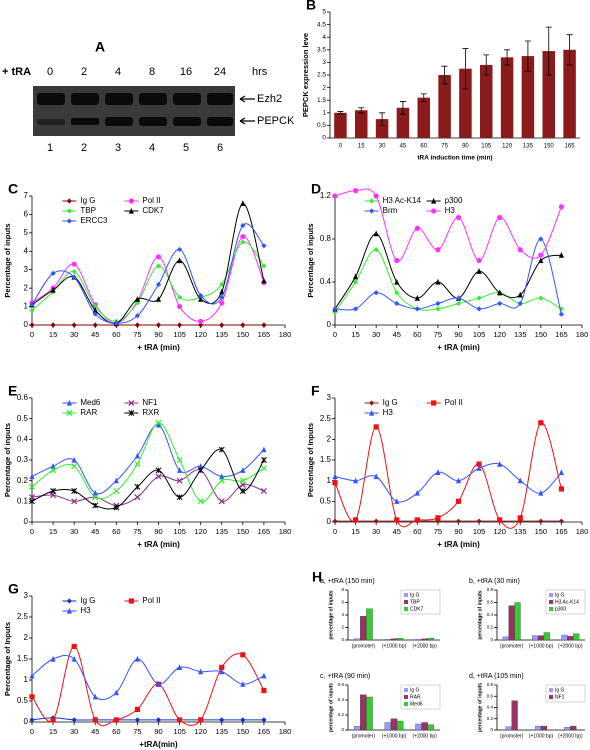  What do you see at coordinates (118, 72) in the screenshot?
I see `time-label: 4` at bounding box center [118, 72].